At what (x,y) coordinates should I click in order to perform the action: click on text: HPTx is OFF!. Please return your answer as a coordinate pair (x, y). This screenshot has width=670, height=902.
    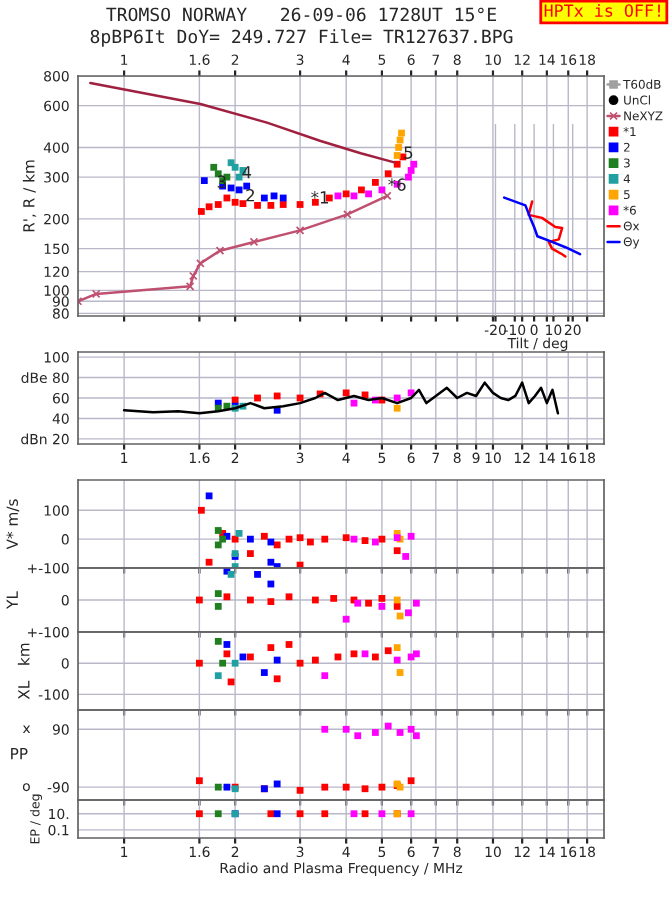
    Looking at the image, I should click on (602, 10).